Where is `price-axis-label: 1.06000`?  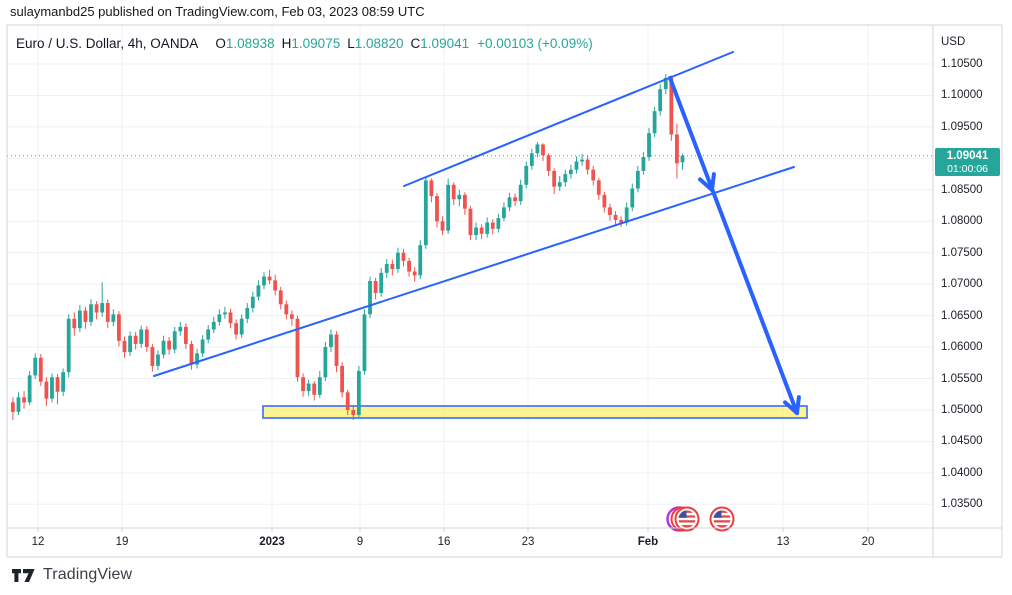 price-axis-label: 1.06000 is located at coordinates (962, 347).